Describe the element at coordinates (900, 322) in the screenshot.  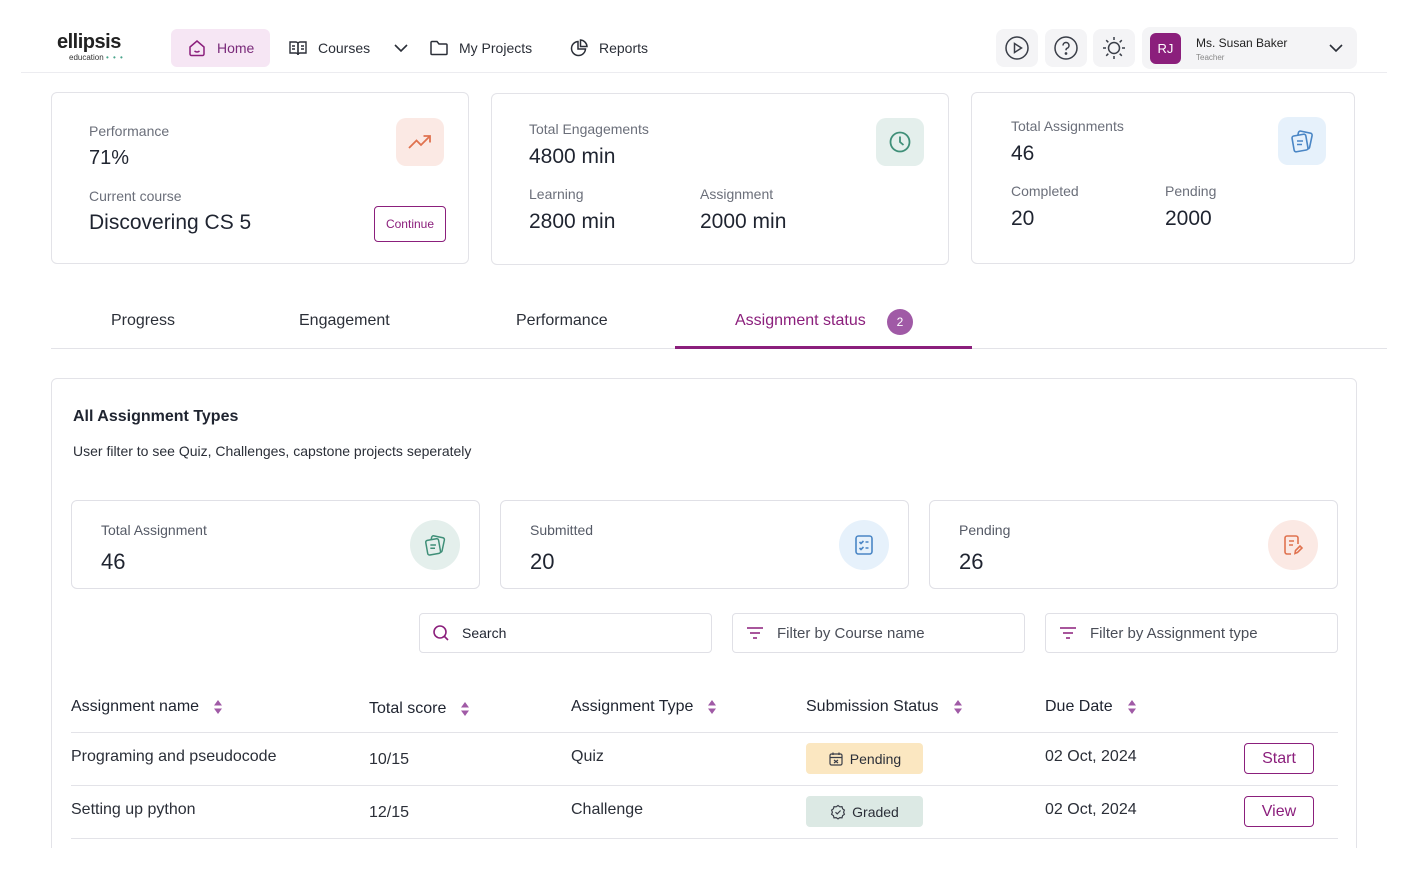
I see `tab-count-badge: 2` at that location.